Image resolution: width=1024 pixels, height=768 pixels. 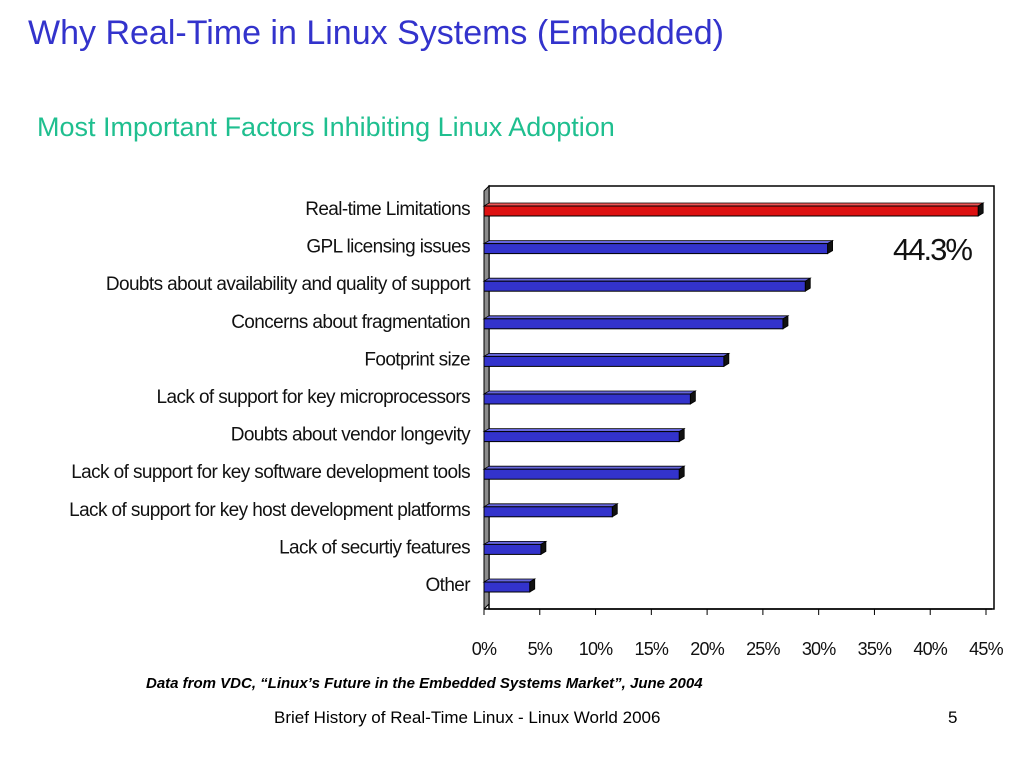 I want to click on page-number: 5, so click(x=953, y=717).